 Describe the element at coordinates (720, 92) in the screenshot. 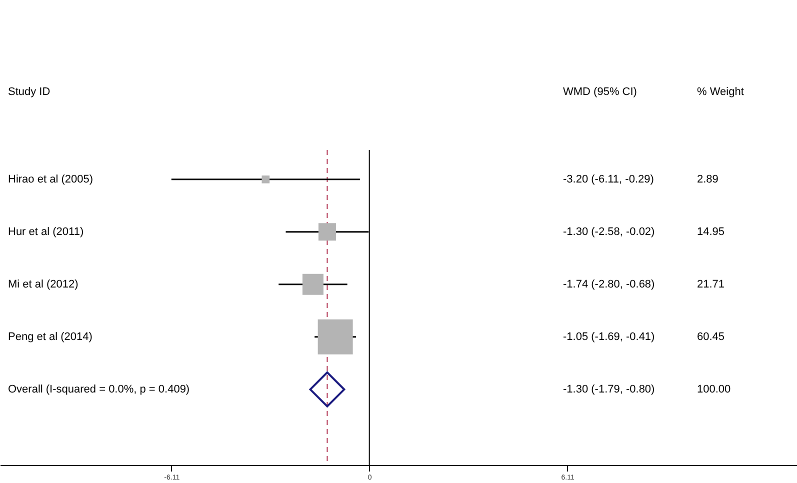

I see `text: % Weight` at that location.